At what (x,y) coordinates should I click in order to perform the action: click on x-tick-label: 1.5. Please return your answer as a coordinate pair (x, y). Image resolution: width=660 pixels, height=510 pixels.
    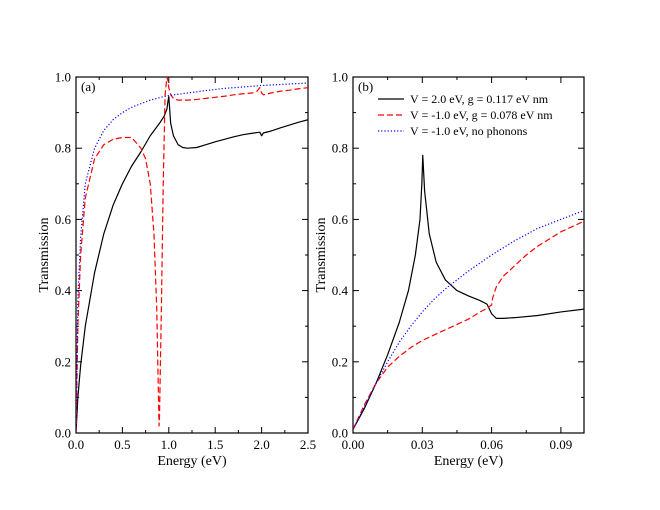
    Looking at the image, I should click on (215, 444).